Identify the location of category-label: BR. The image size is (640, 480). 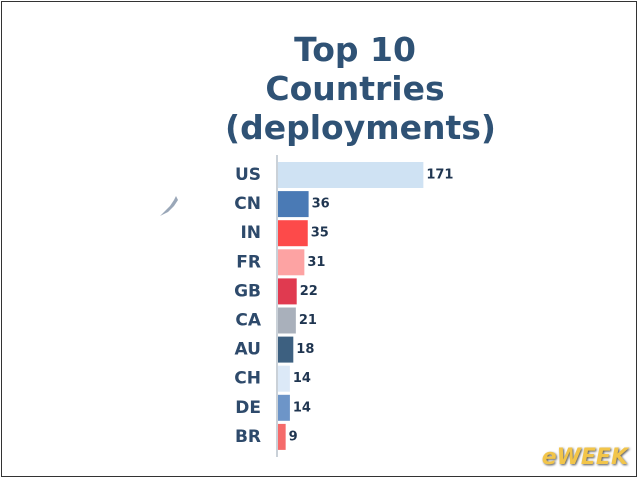
(248, 437).